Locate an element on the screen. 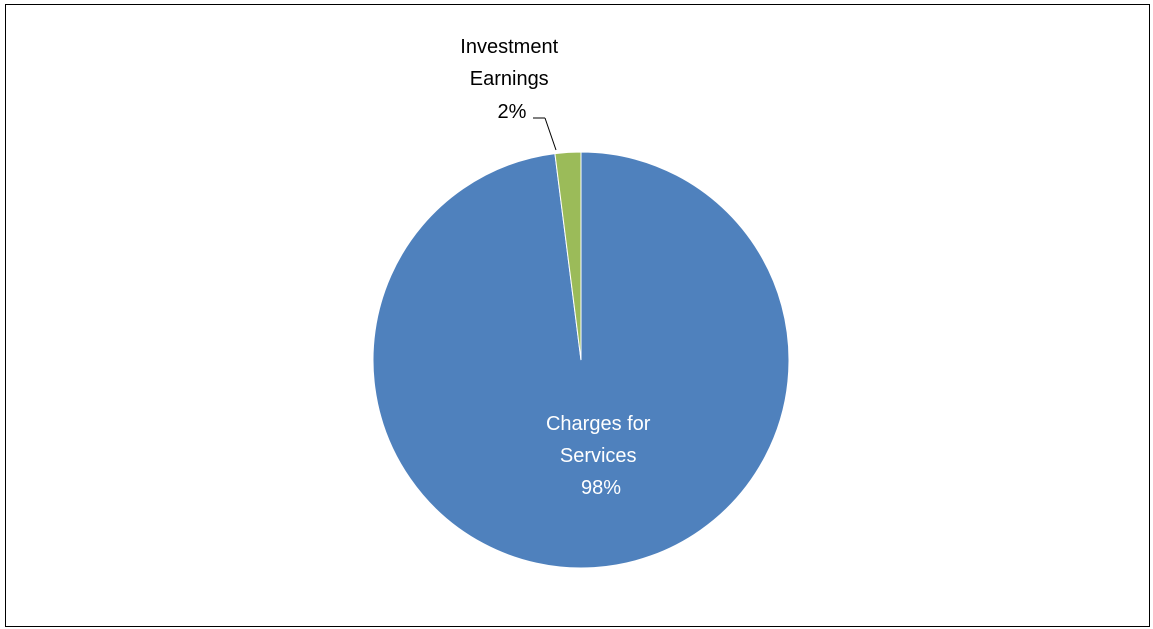  slice-label-investment-line2: Earnings is located at coordinates (509, 79).